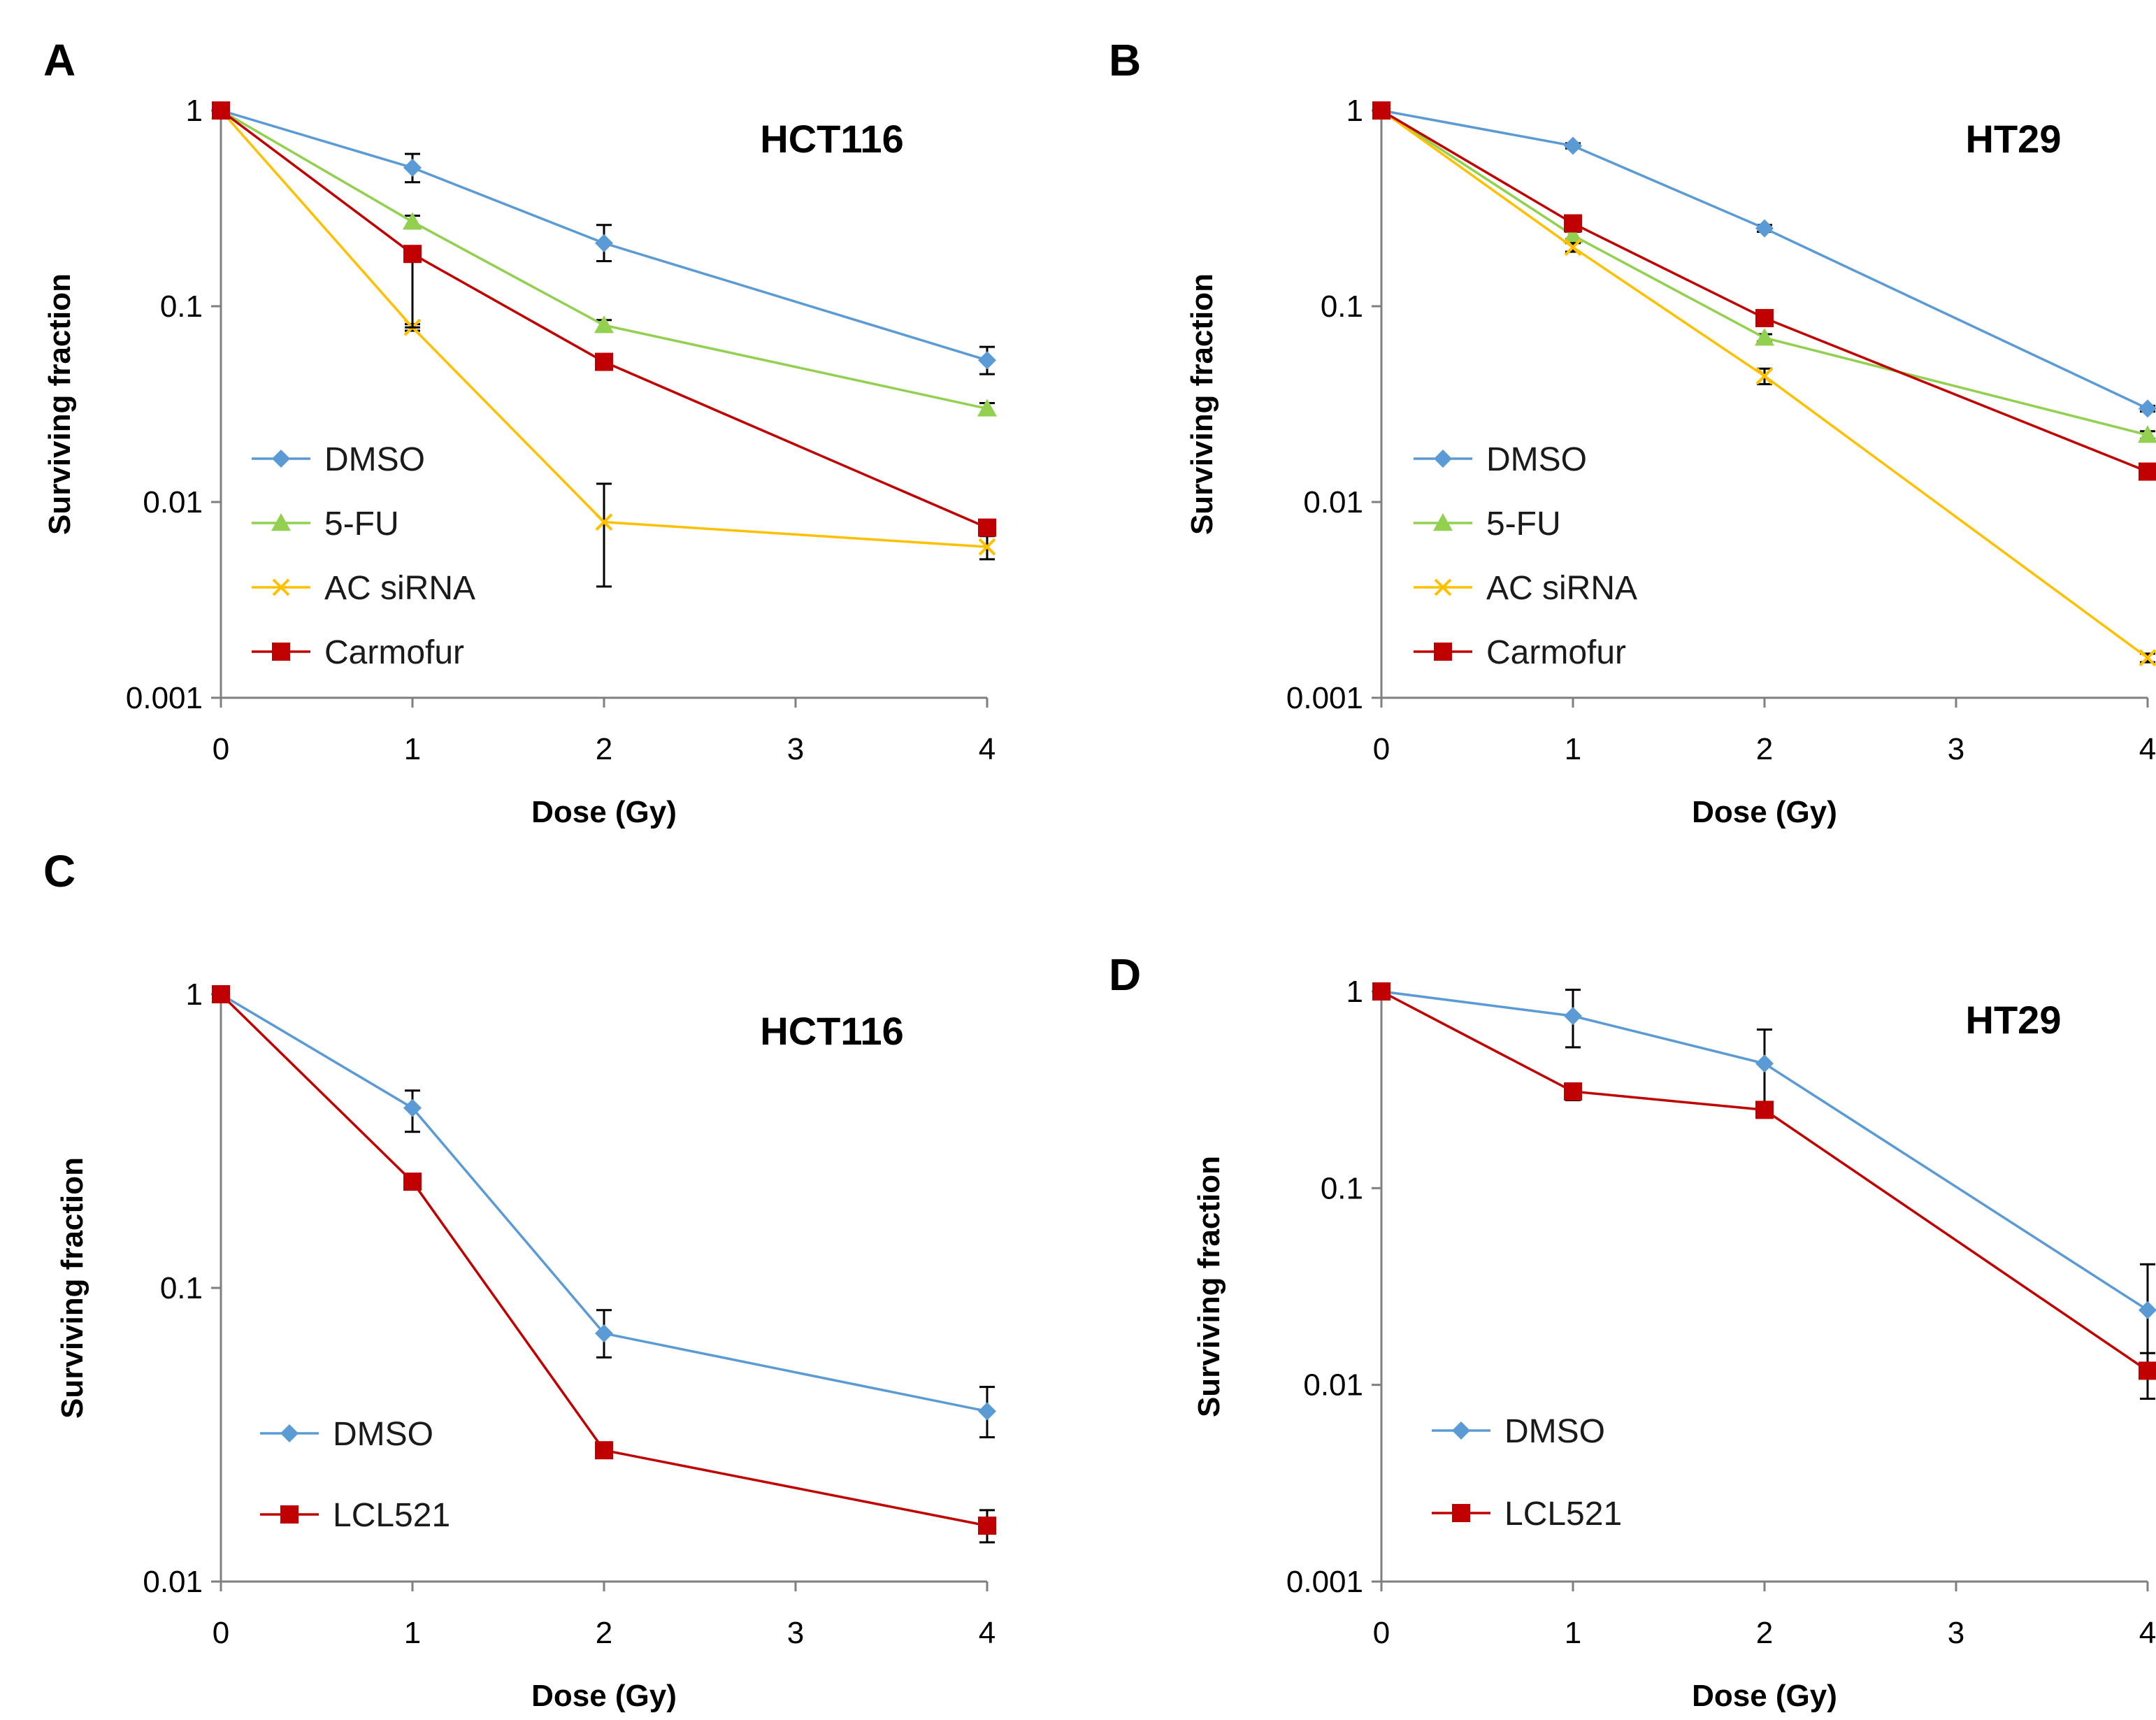 Image resolution: width=2156 pixels, height=1720 pixels. I want to click on legend: DMSO 5-FU AC siRNA Carmofur, so click(363, 556).